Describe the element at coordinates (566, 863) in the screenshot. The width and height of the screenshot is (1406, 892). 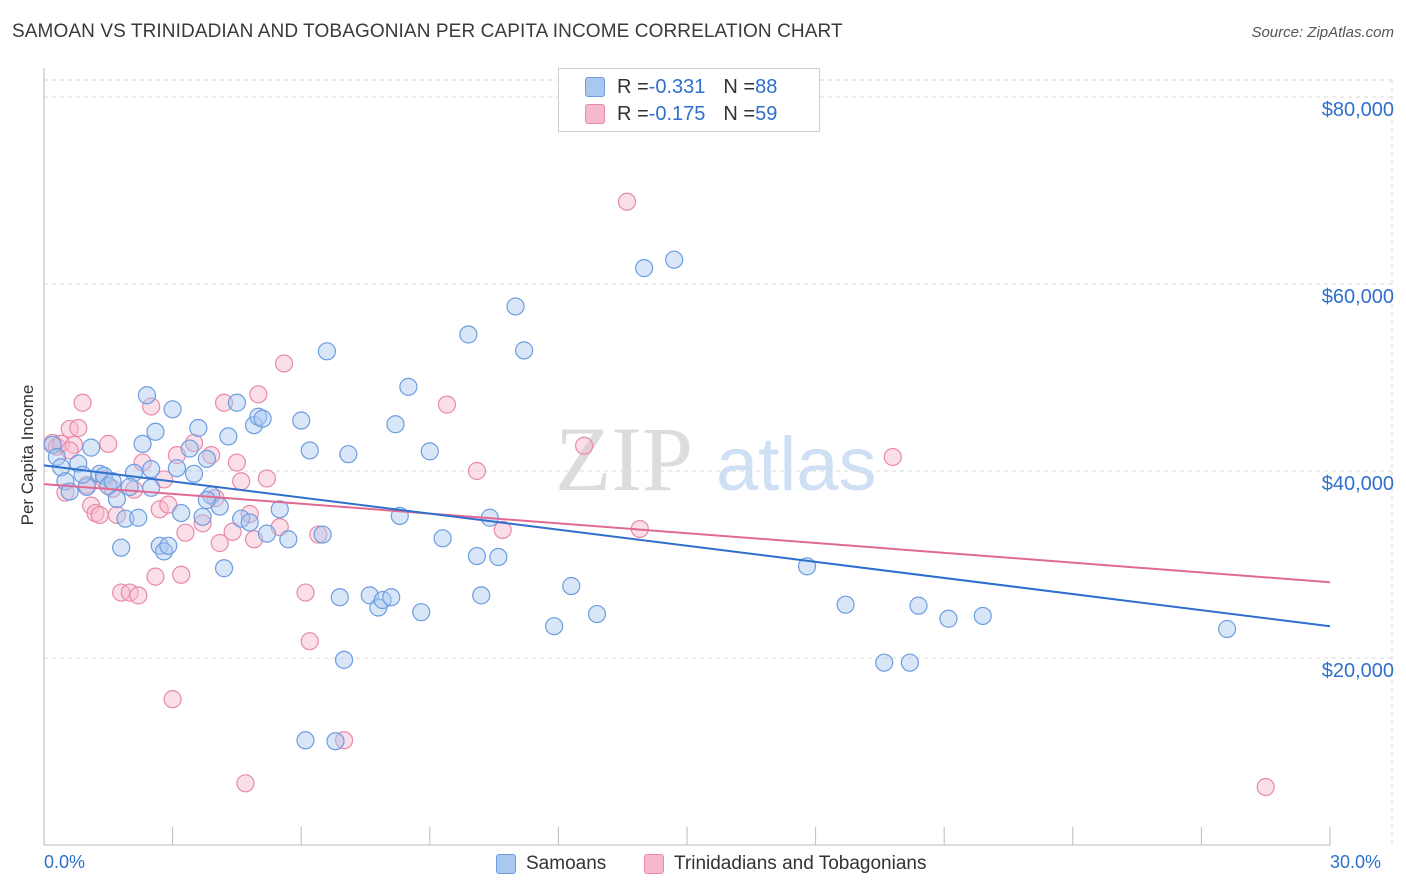
I see `legend-label-samoans: Samoans` at that location.